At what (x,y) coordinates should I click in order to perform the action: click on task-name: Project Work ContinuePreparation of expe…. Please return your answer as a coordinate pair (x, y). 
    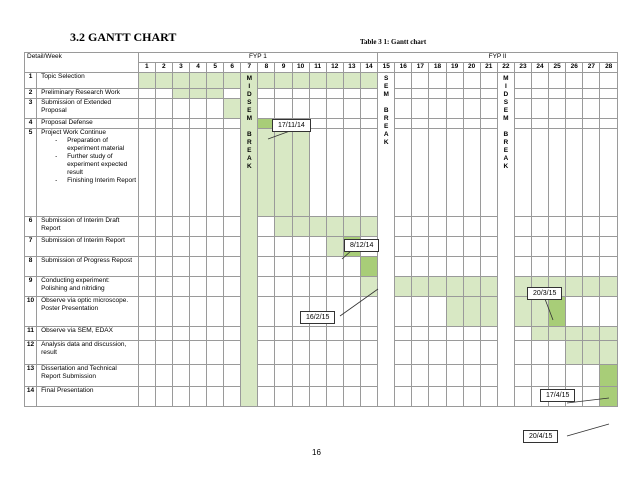
    Looking at the image, I should click on (87, 172).